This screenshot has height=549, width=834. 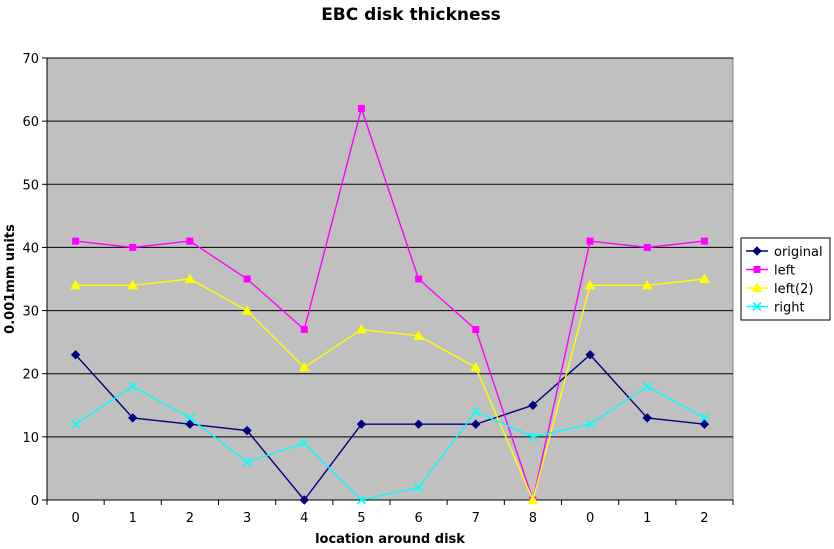 I want to click on y-axis-title: 0.001mm units, so click(x=10, y=279).